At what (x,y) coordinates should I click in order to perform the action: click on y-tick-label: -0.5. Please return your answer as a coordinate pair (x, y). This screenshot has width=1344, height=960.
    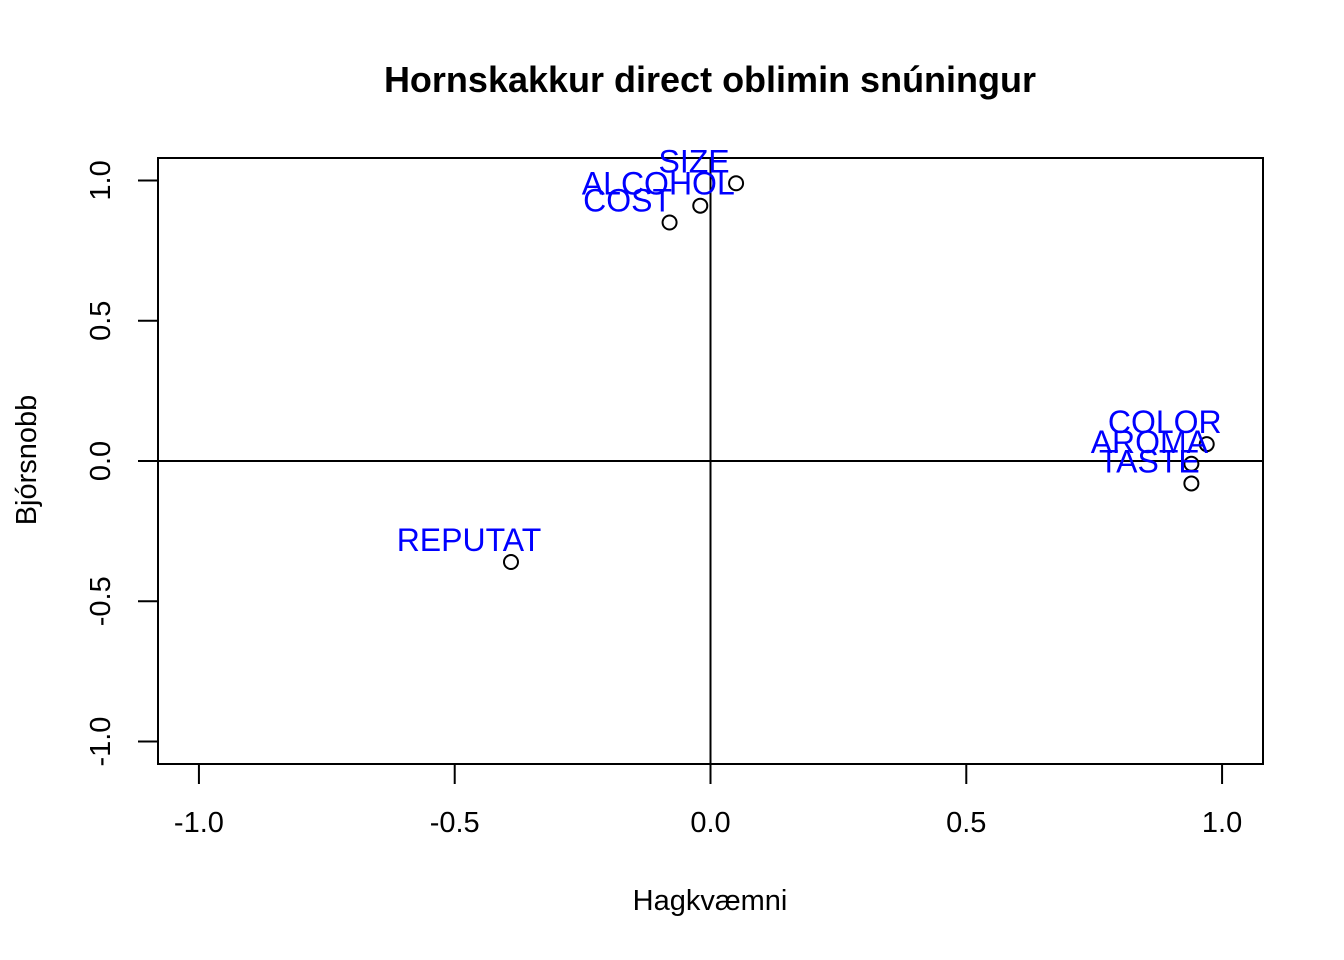
    Looking at the image, I should click on (101, 601).